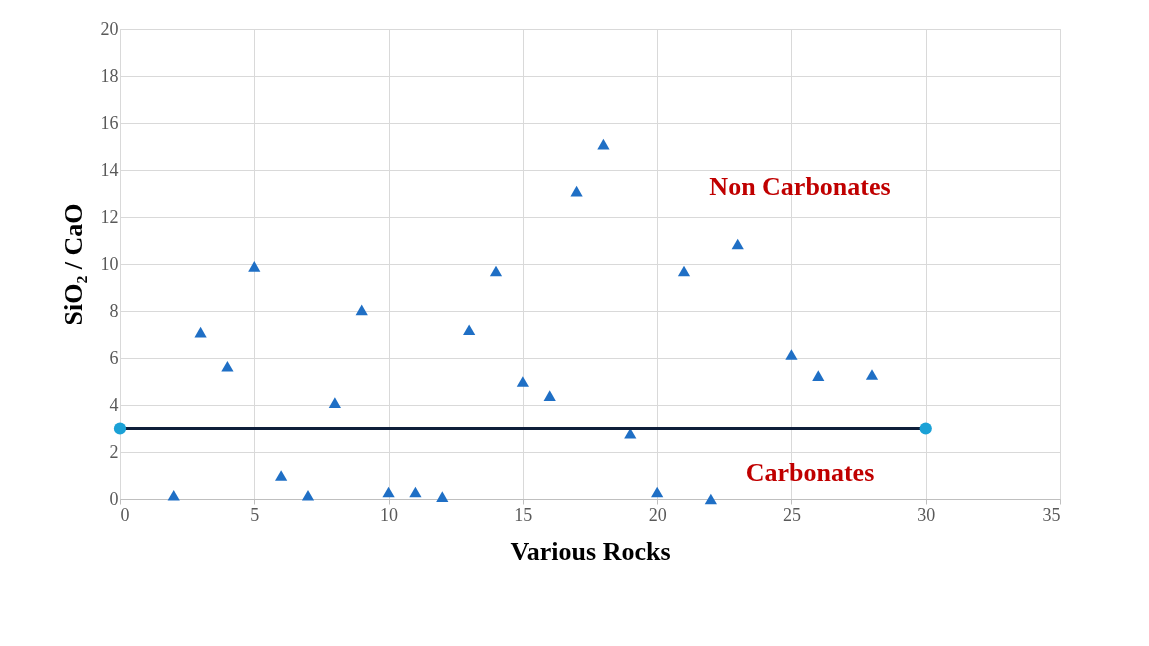 This screenshot has height=646, width=1149. Describe the element at coordinates (109, 122) in the screenshot. I see `y-tick-label: 16` at that location.